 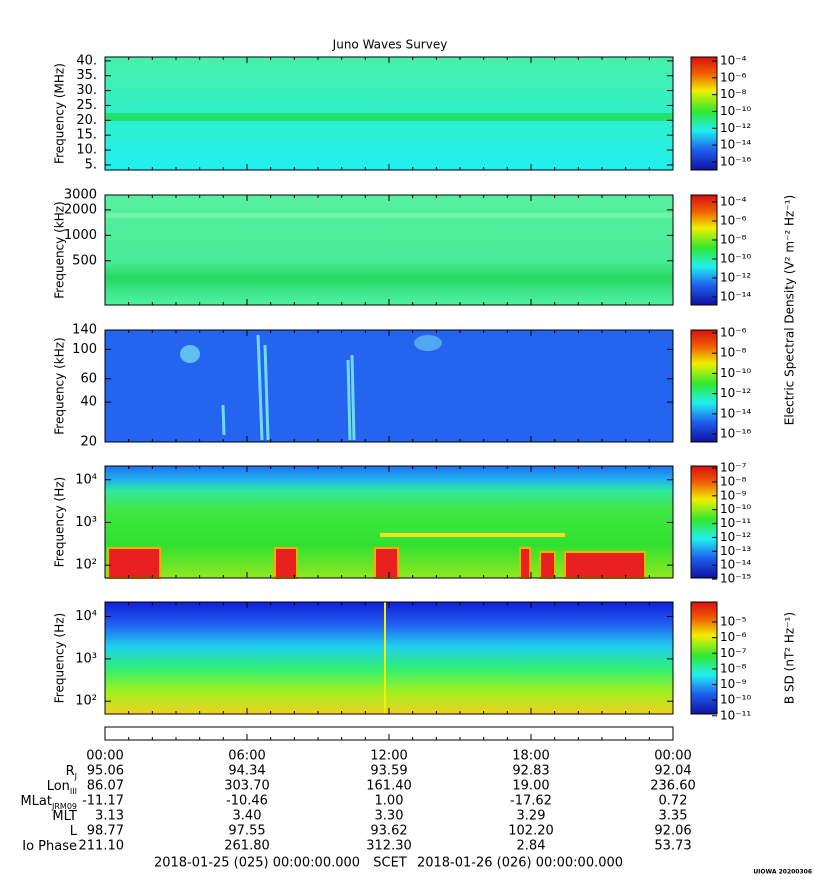 I want to click on y-tick-label: 500, so click(x=84, y=260).